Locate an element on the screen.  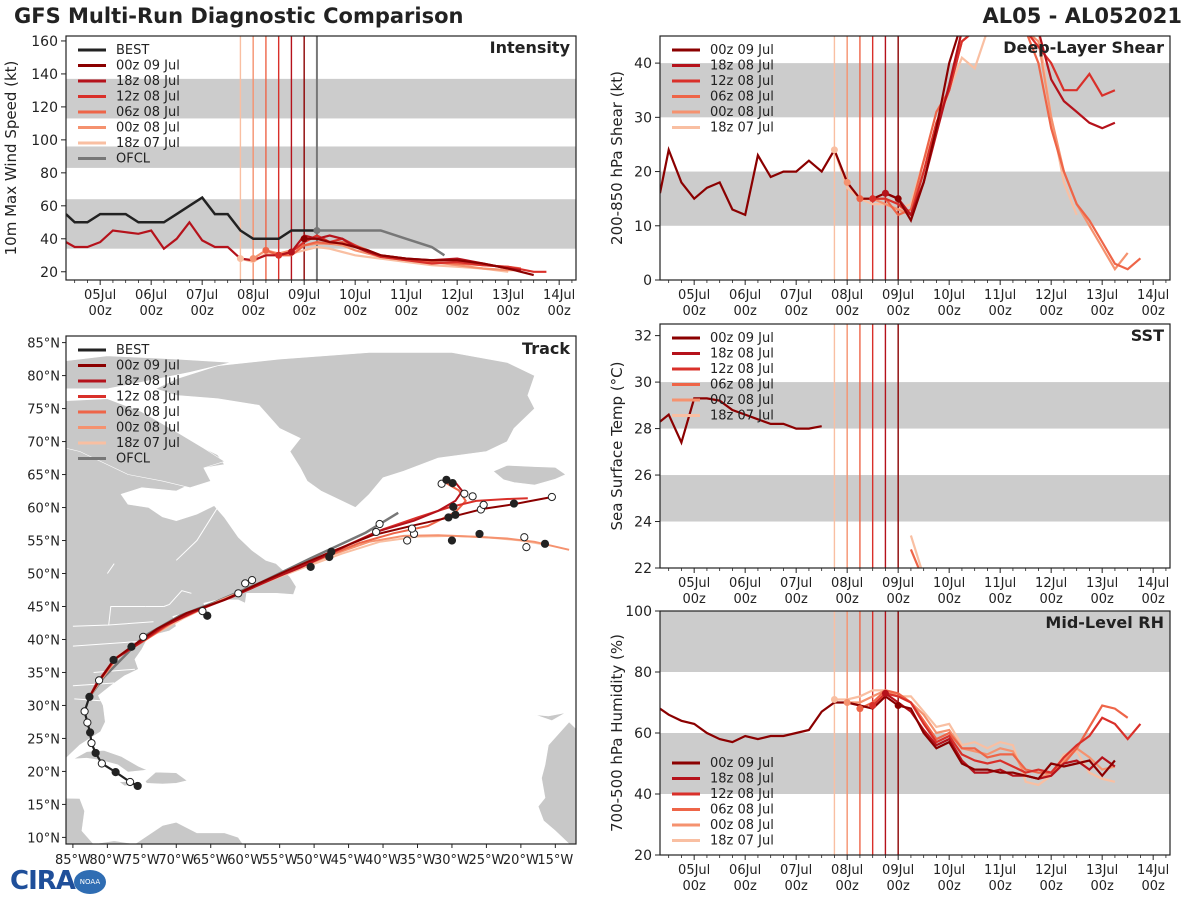
shear-legend-label: 18z 07 Jul is located at coordinates (742, 128).